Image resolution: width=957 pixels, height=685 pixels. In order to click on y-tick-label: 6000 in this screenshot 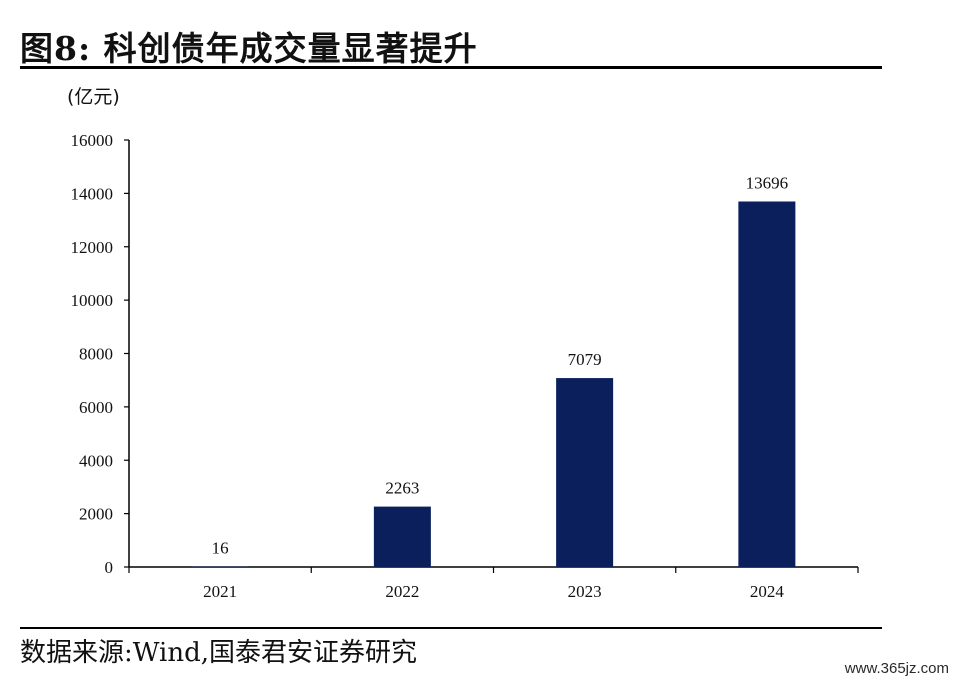, I will do `click(96, 407)`.